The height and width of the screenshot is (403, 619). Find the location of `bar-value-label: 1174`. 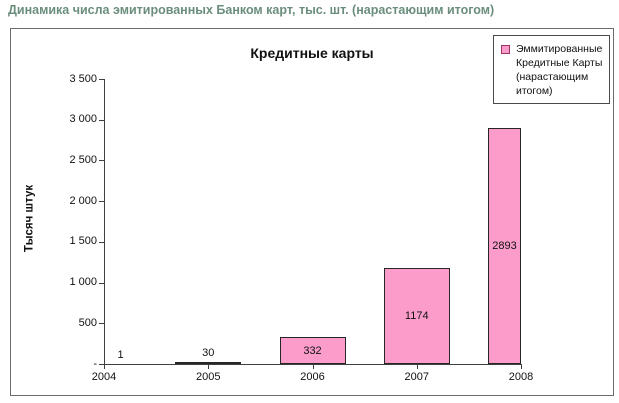

bar-value-label: 1174 is located at coordinates (416, 316).